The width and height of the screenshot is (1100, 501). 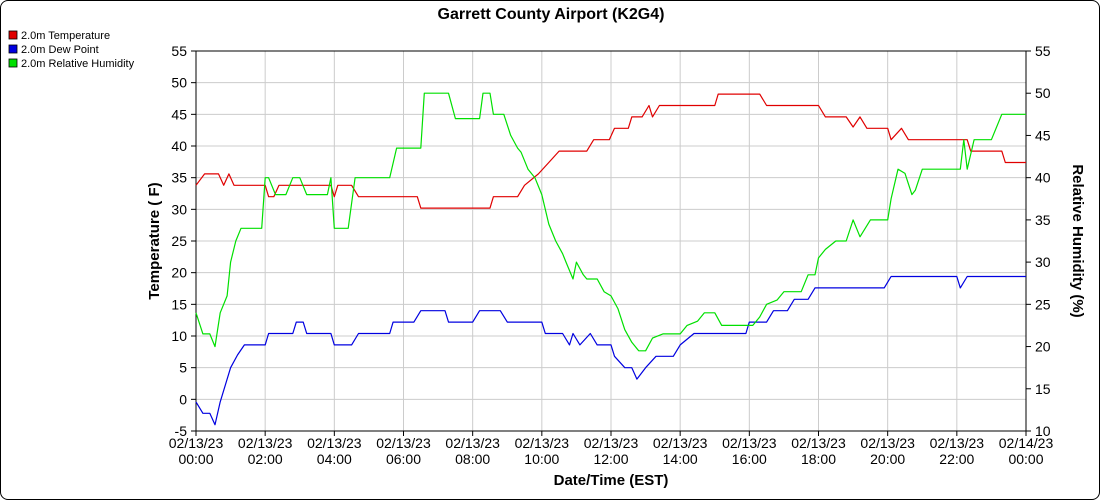 I want to click on y-left-tick-label: -5, so click(x=181, y=431).